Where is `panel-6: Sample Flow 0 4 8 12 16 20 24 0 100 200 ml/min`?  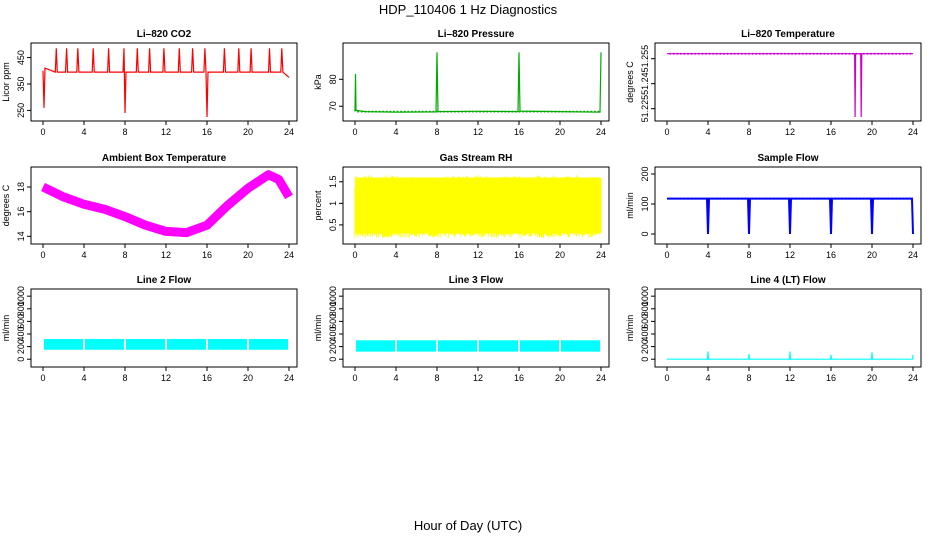 panel-6: Sample Flow 0 4 8 12 16 20 24 0 100 200 ml/min is located at coordinates (773, 206).